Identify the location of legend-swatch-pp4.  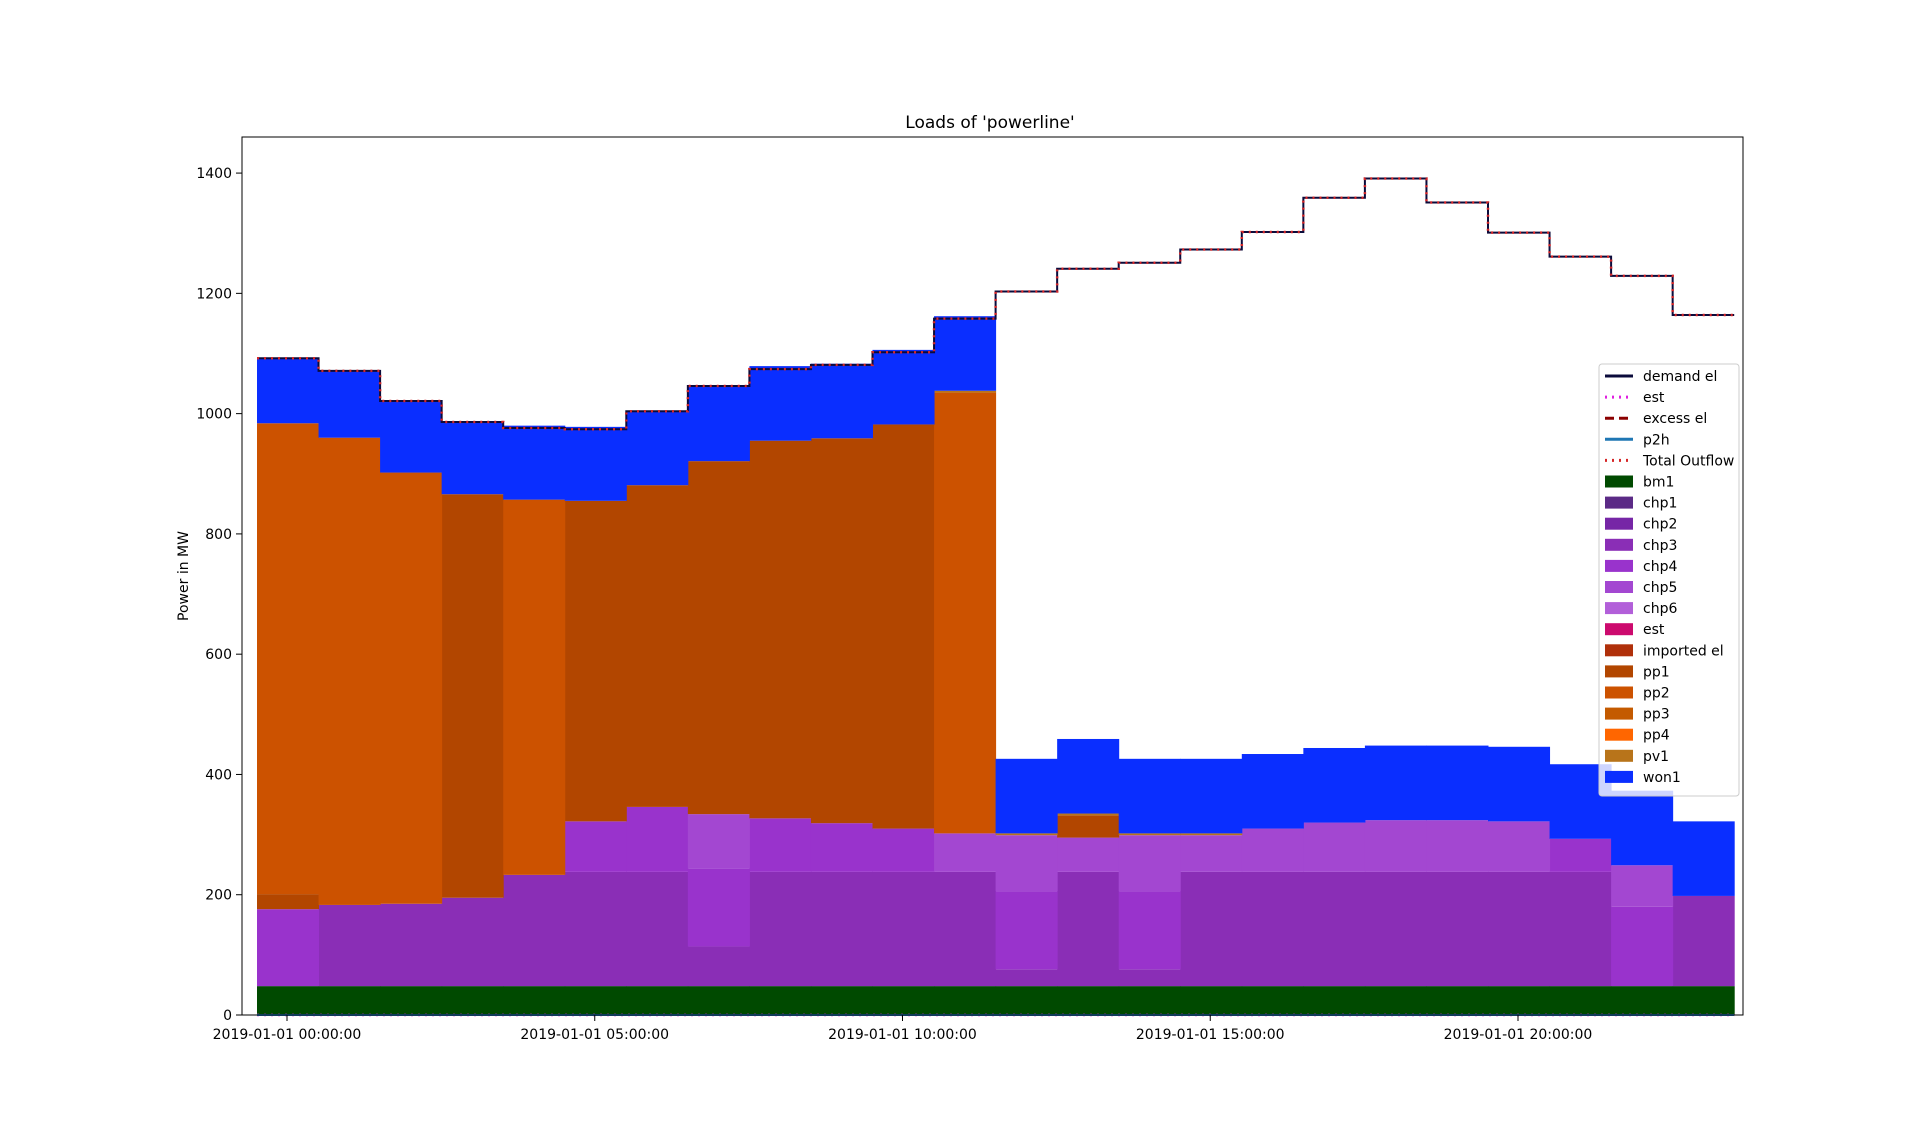
(1619, 734).